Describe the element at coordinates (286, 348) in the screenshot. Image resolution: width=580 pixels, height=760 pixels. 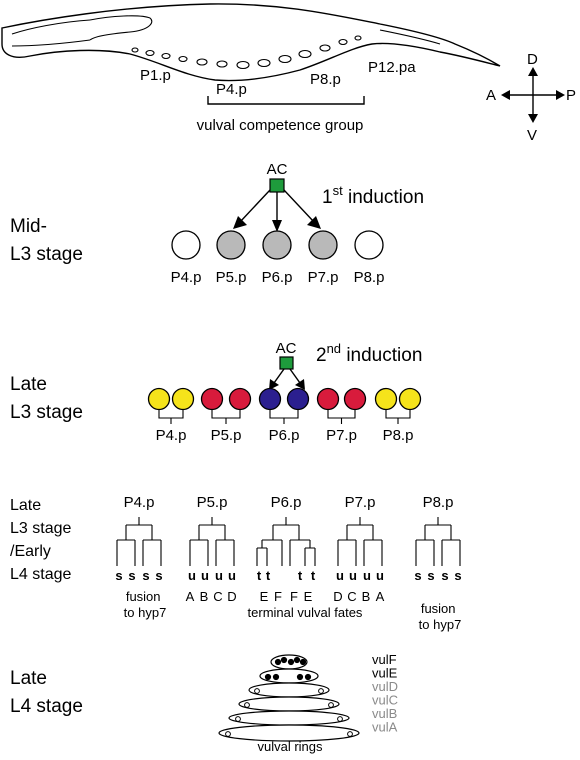
I see `late-l3-ac-label: AC` at that location.